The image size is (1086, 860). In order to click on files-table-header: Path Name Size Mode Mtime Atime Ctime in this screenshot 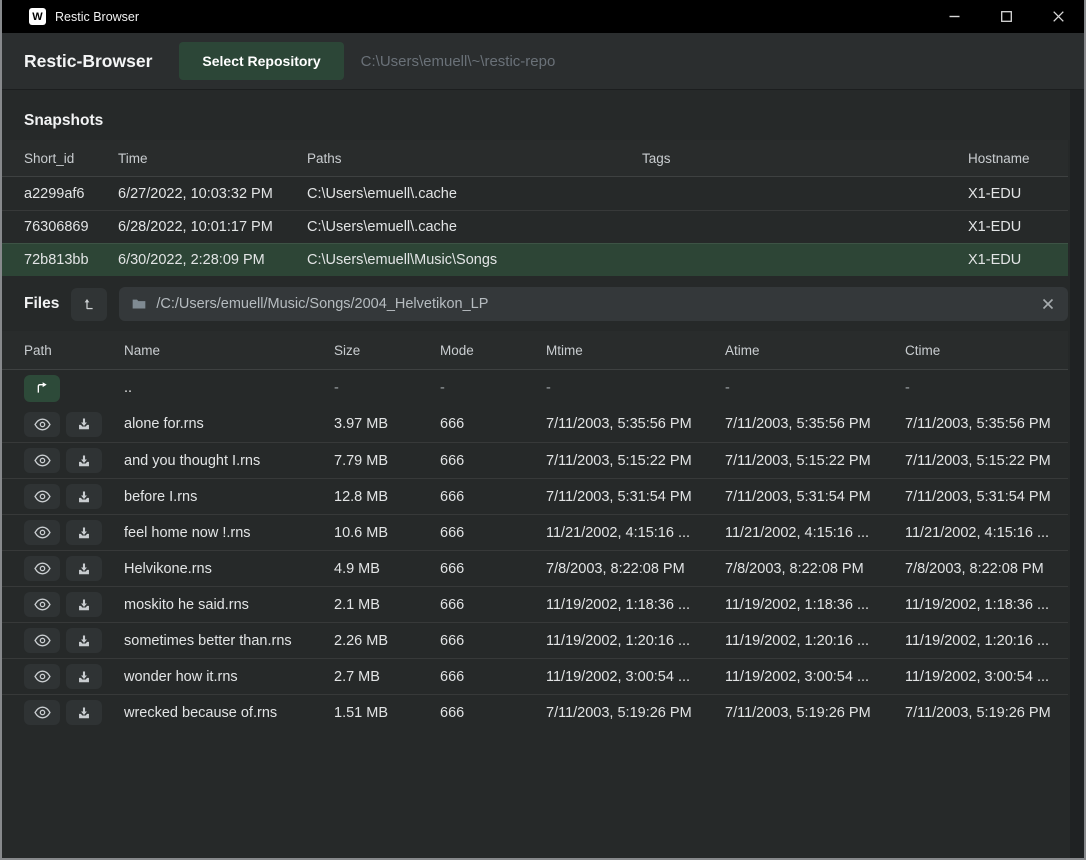, I will do `click(535, 350)`.